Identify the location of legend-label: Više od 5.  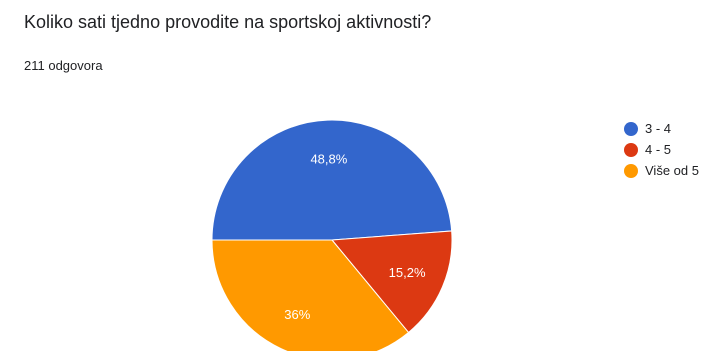
(672, 170).